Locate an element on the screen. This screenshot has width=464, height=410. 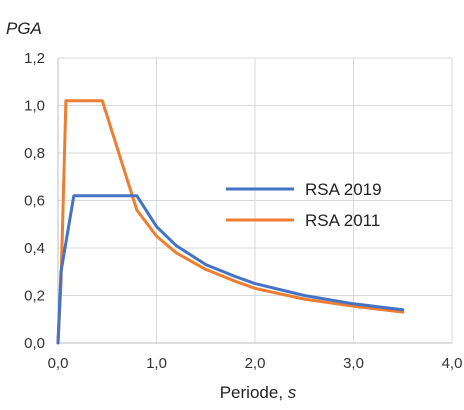
y-tick-labels: 0,0 0,2 0,4 0,6 0,8 1,0 1,2 is located at coordinates (34, 201).